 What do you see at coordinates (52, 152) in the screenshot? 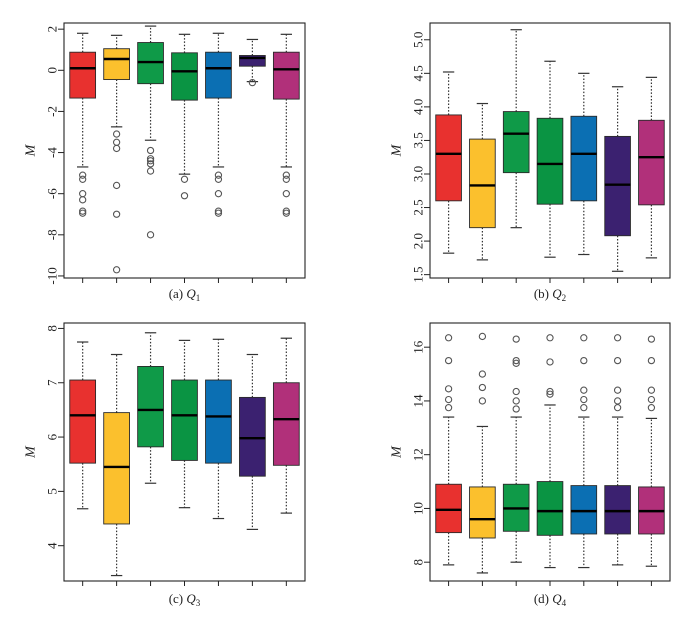
I see `y-tick-label: -4` at bounding box center [52, 152].